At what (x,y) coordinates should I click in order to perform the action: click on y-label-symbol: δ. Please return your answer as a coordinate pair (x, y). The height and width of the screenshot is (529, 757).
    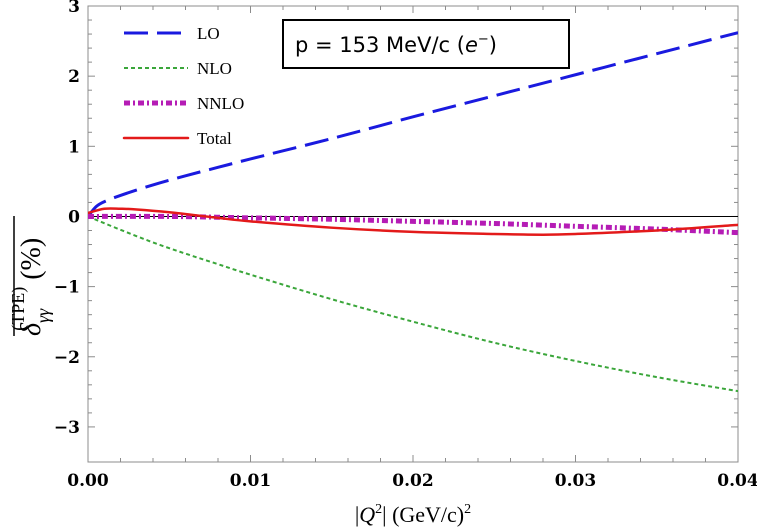
    Looking at the image, I should click on (31, 329).